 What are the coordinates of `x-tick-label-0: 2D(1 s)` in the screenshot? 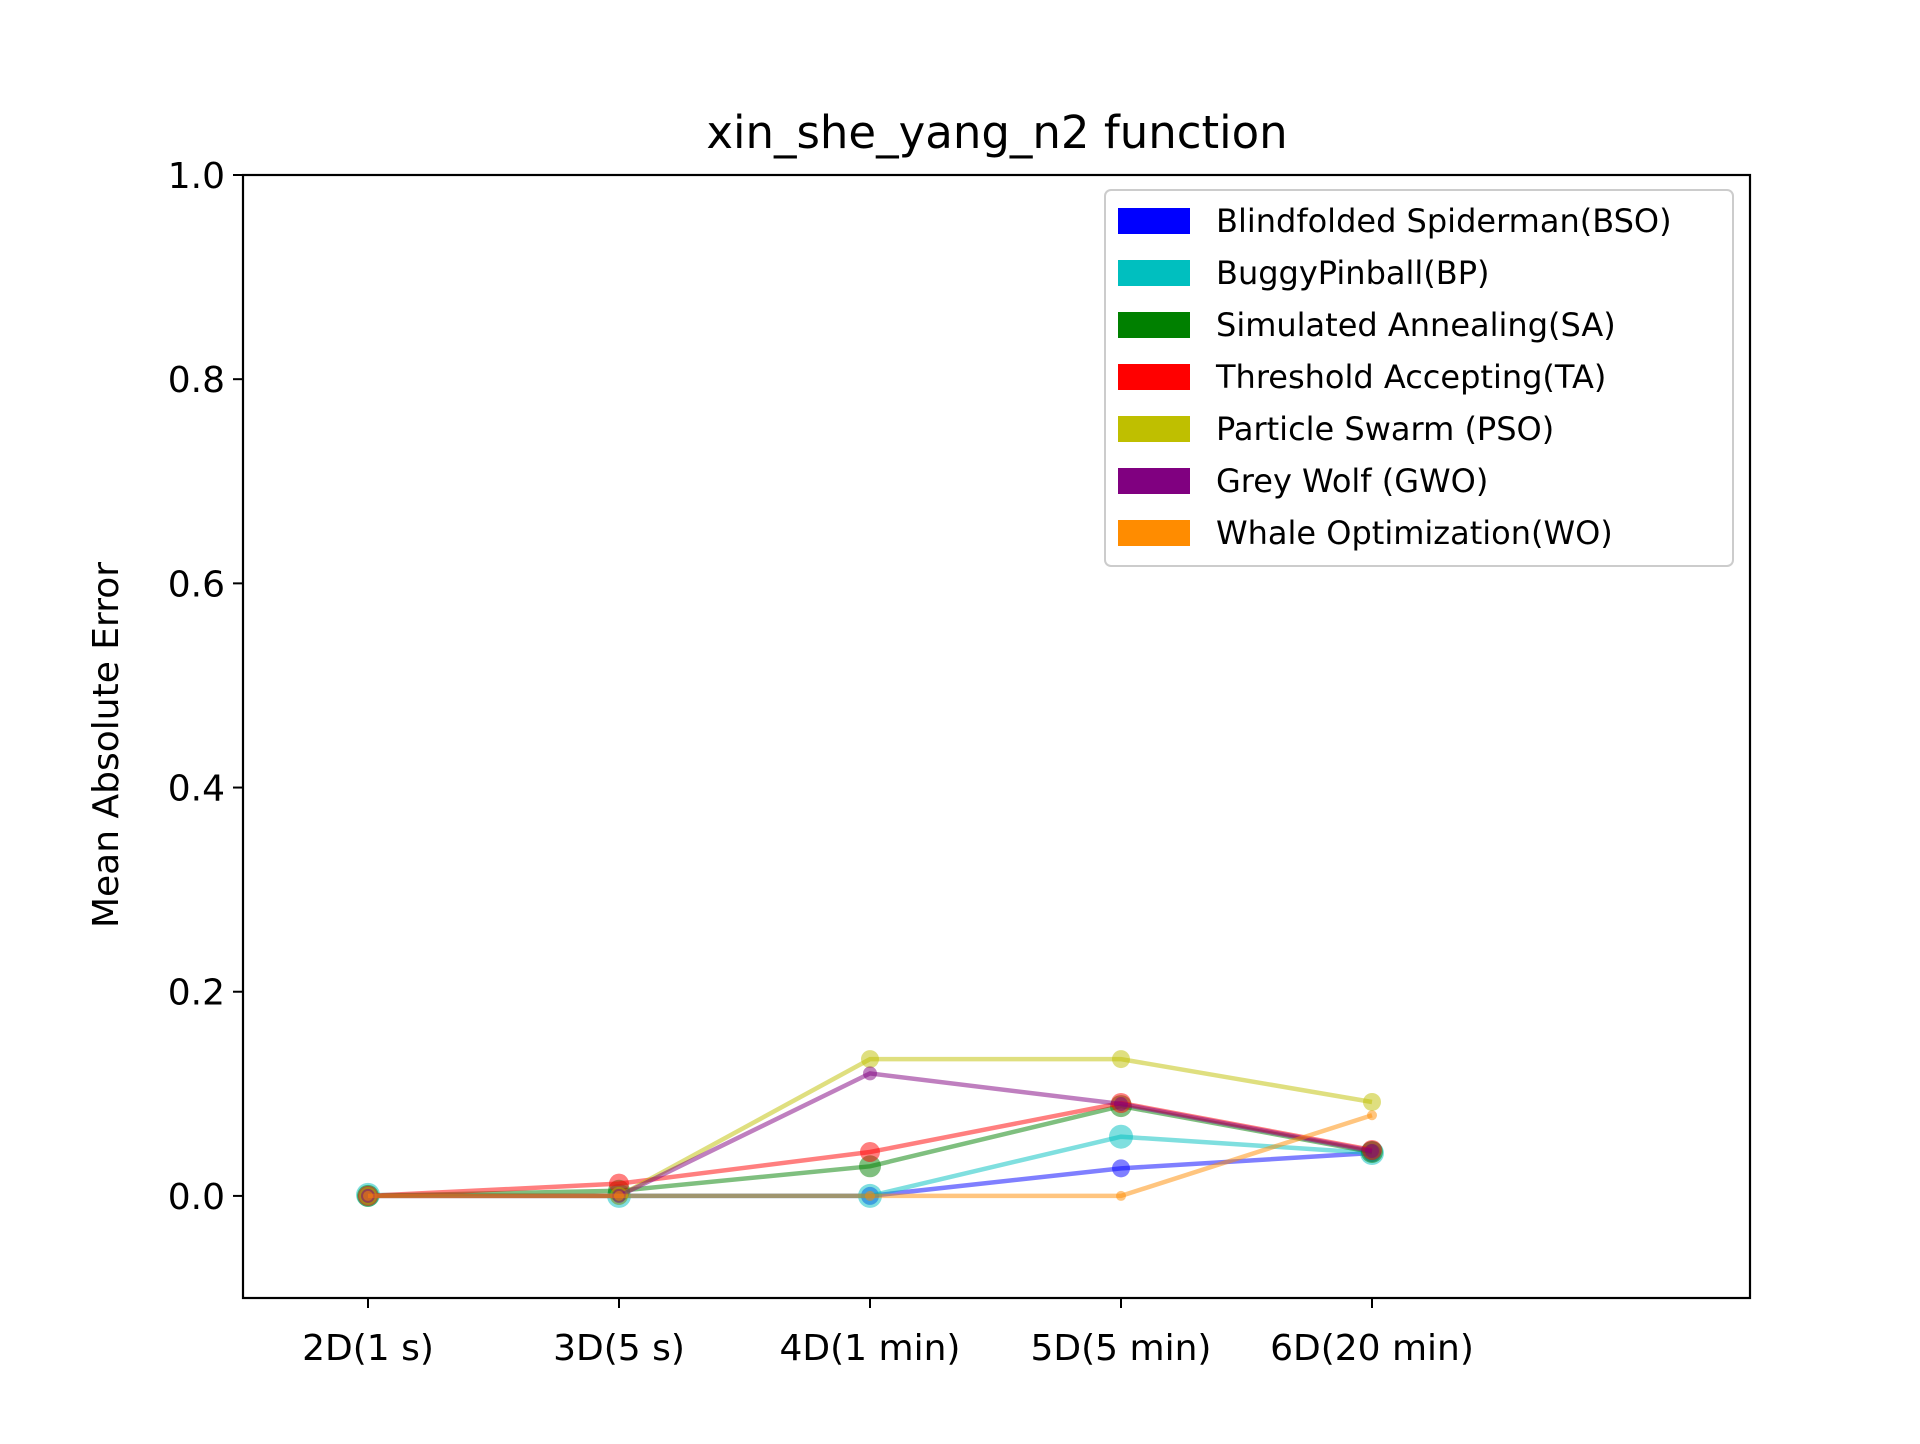 It's located at (368, 1348).